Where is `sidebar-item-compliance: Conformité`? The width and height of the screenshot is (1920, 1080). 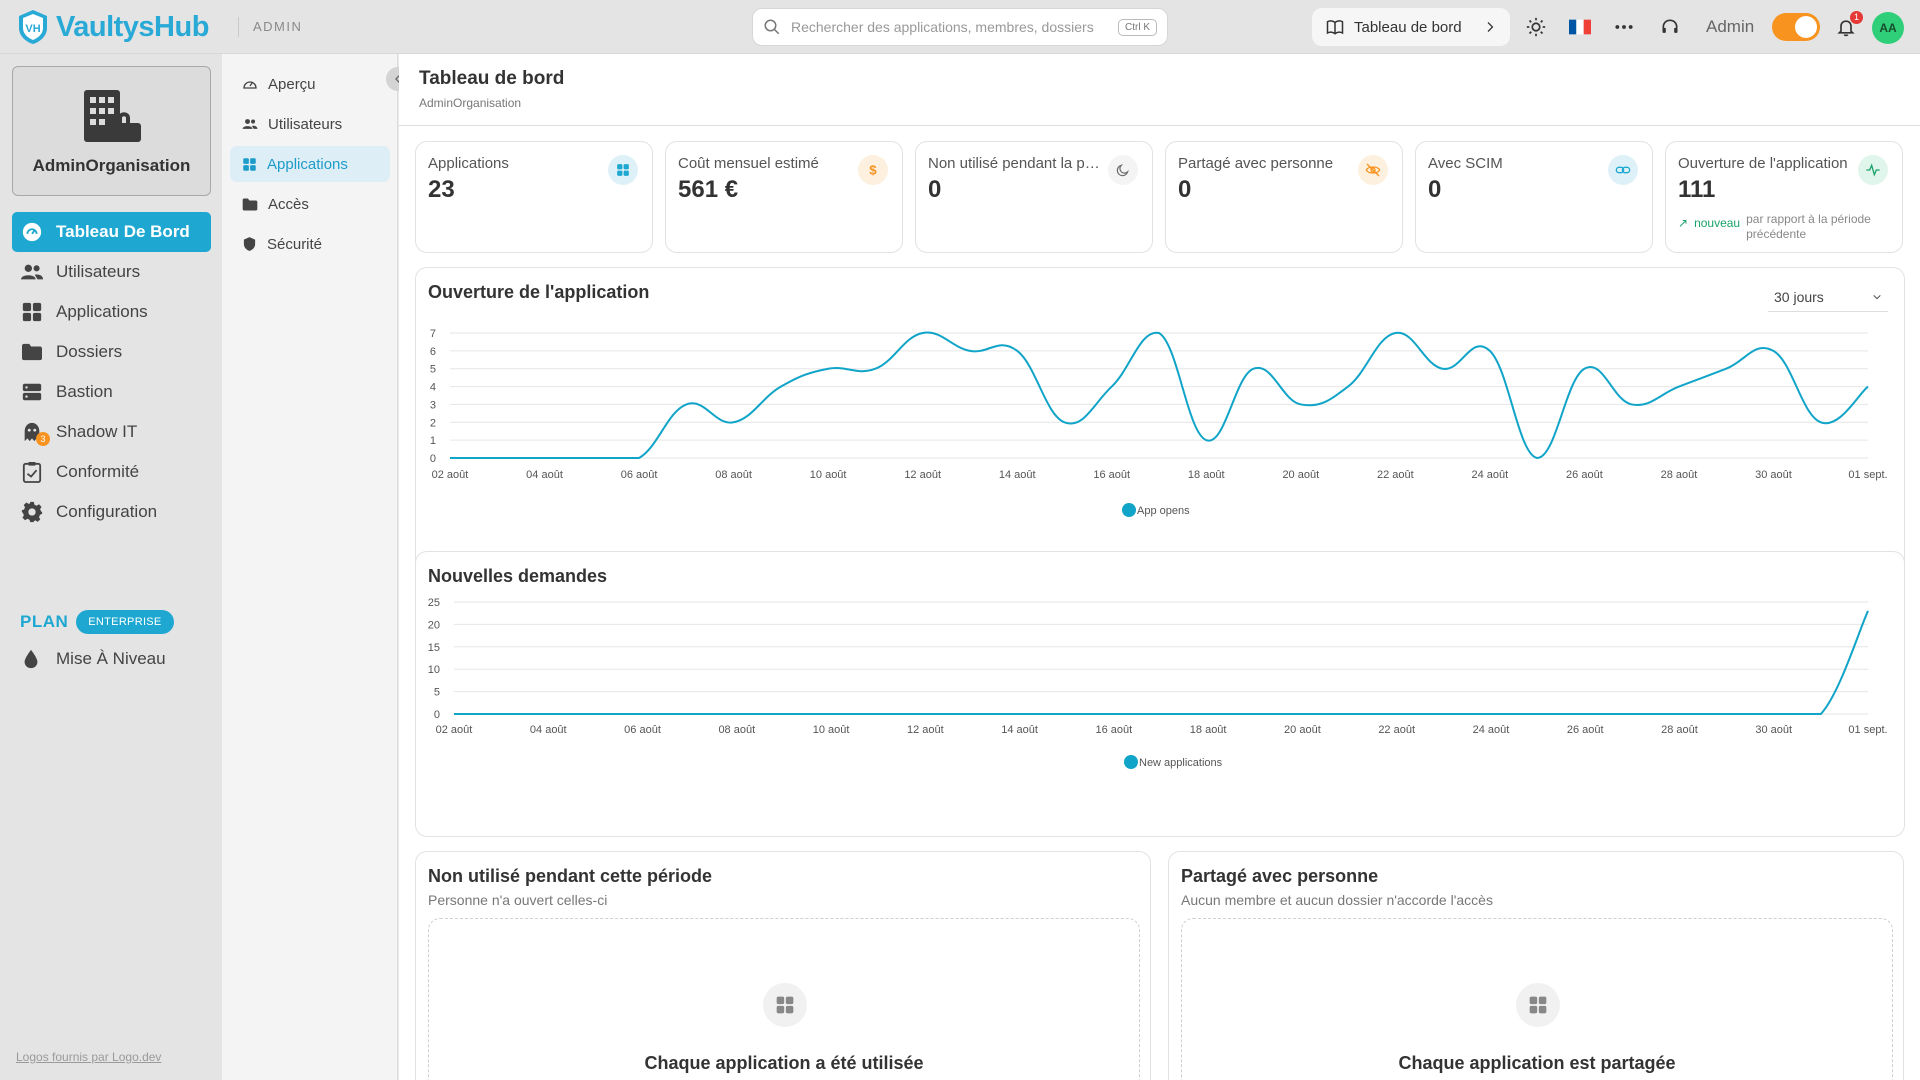 sidebar-item-compliance: Conformité is located at coordinates (111, 472).